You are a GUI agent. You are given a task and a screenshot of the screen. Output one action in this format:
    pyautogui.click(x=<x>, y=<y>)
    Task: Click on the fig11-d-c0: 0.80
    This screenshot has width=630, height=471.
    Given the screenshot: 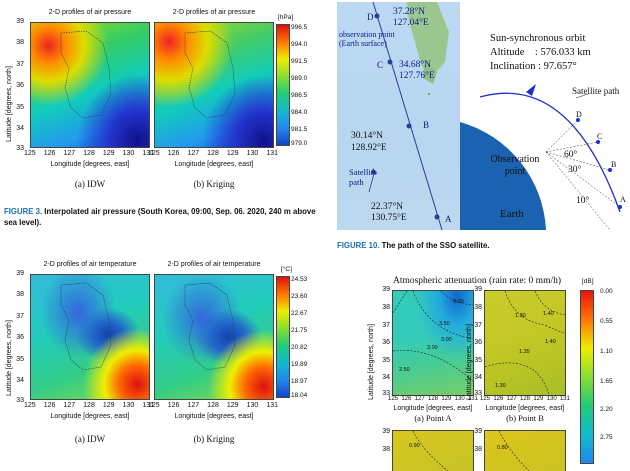 What is the action you would take?
    pyautogui.click(x=502, y=448)
    